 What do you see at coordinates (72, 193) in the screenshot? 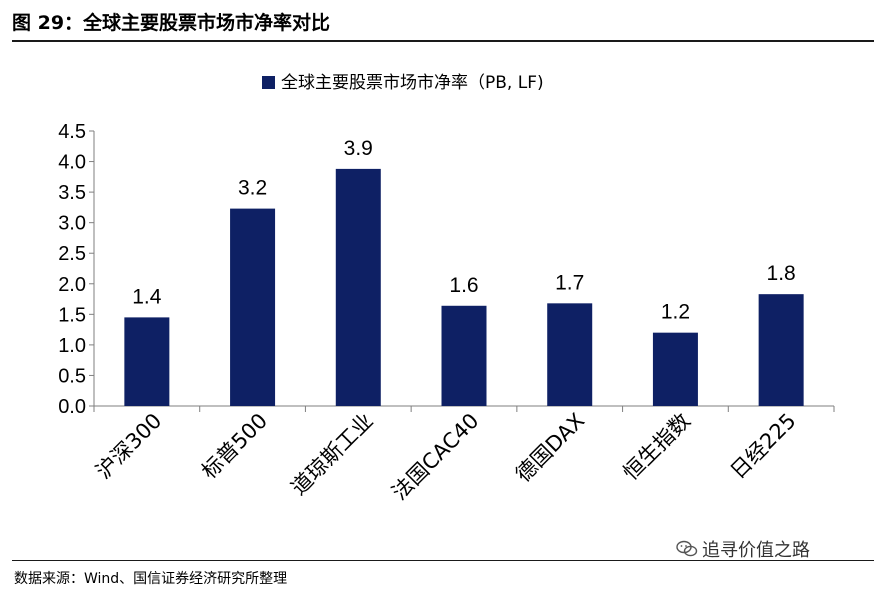
I see `y-tick-label: 3.5` at bounding box center [72, 193].